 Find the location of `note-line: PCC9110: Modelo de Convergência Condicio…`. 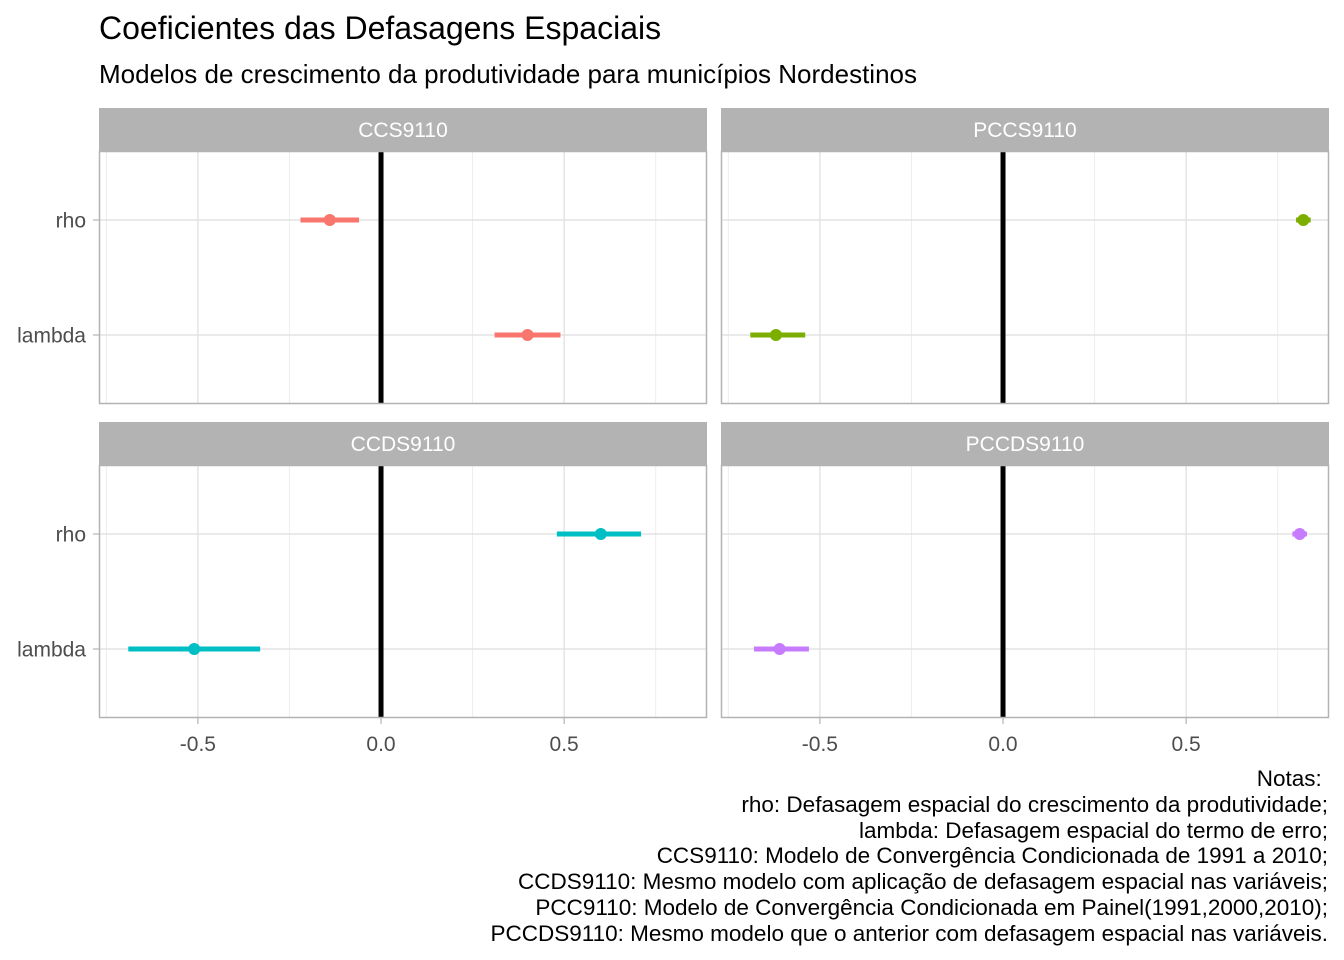

note-line: PCC9110: Modelo de Convergência Condicio… is located at coordinates (931, 907).